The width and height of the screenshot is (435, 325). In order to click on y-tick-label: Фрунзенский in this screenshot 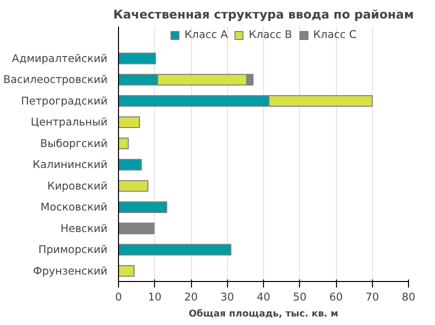, I will do `click(70, 271)`.